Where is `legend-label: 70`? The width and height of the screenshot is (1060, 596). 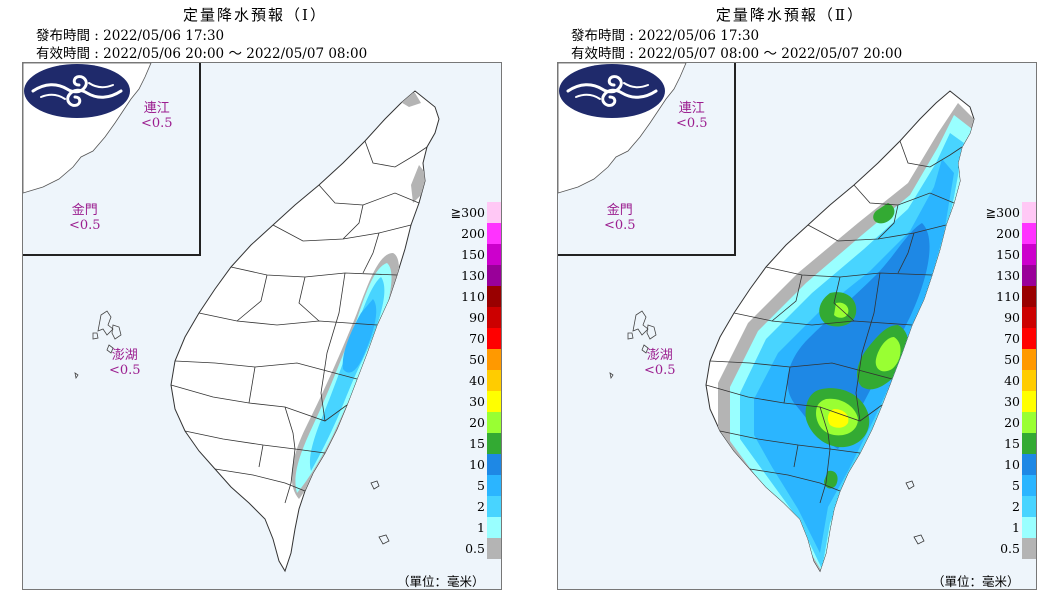
legend-label: 70 is located at coordinates (477, 338).